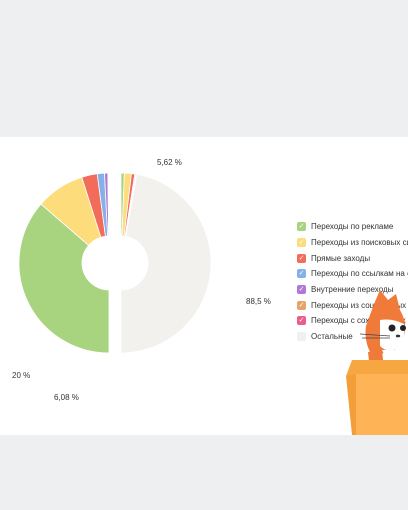 Image resolution: width=408 pixels, height=510 pixels. I want to click on legend-item: ✓ Переходы по рекламе, so click(352, 227).